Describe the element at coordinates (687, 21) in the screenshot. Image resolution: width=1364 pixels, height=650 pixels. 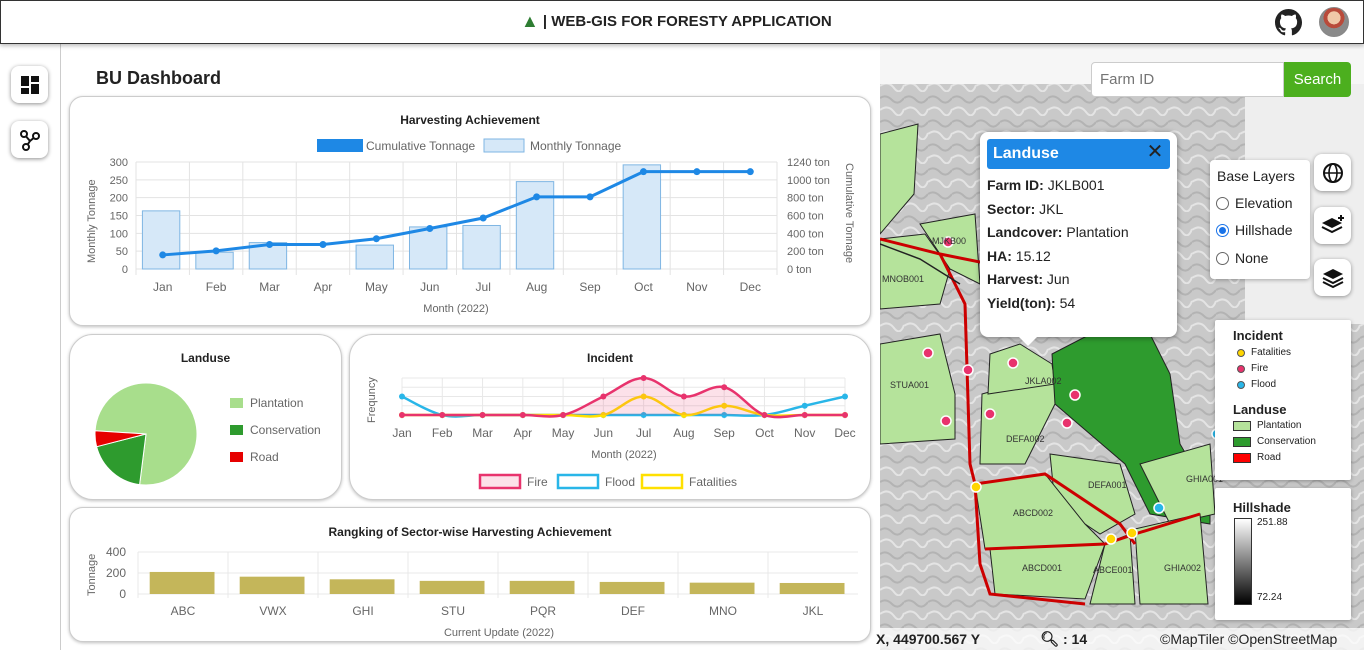
I see `app-title-text: | WEB-GIS FOR FORESTY APPLICATION` at that location.